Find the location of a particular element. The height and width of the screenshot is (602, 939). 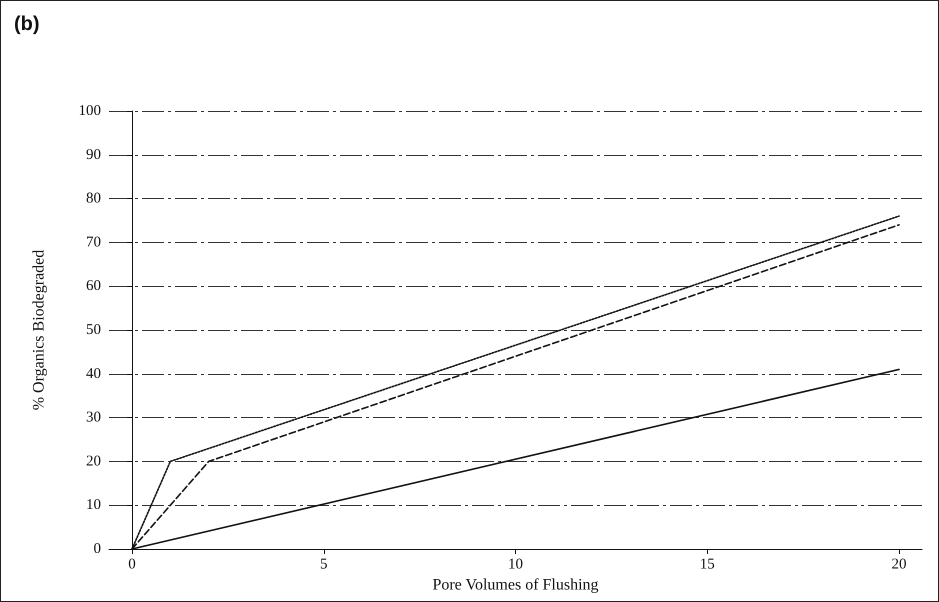

x-tick-label: 15 is located at coordinates (707, 564).